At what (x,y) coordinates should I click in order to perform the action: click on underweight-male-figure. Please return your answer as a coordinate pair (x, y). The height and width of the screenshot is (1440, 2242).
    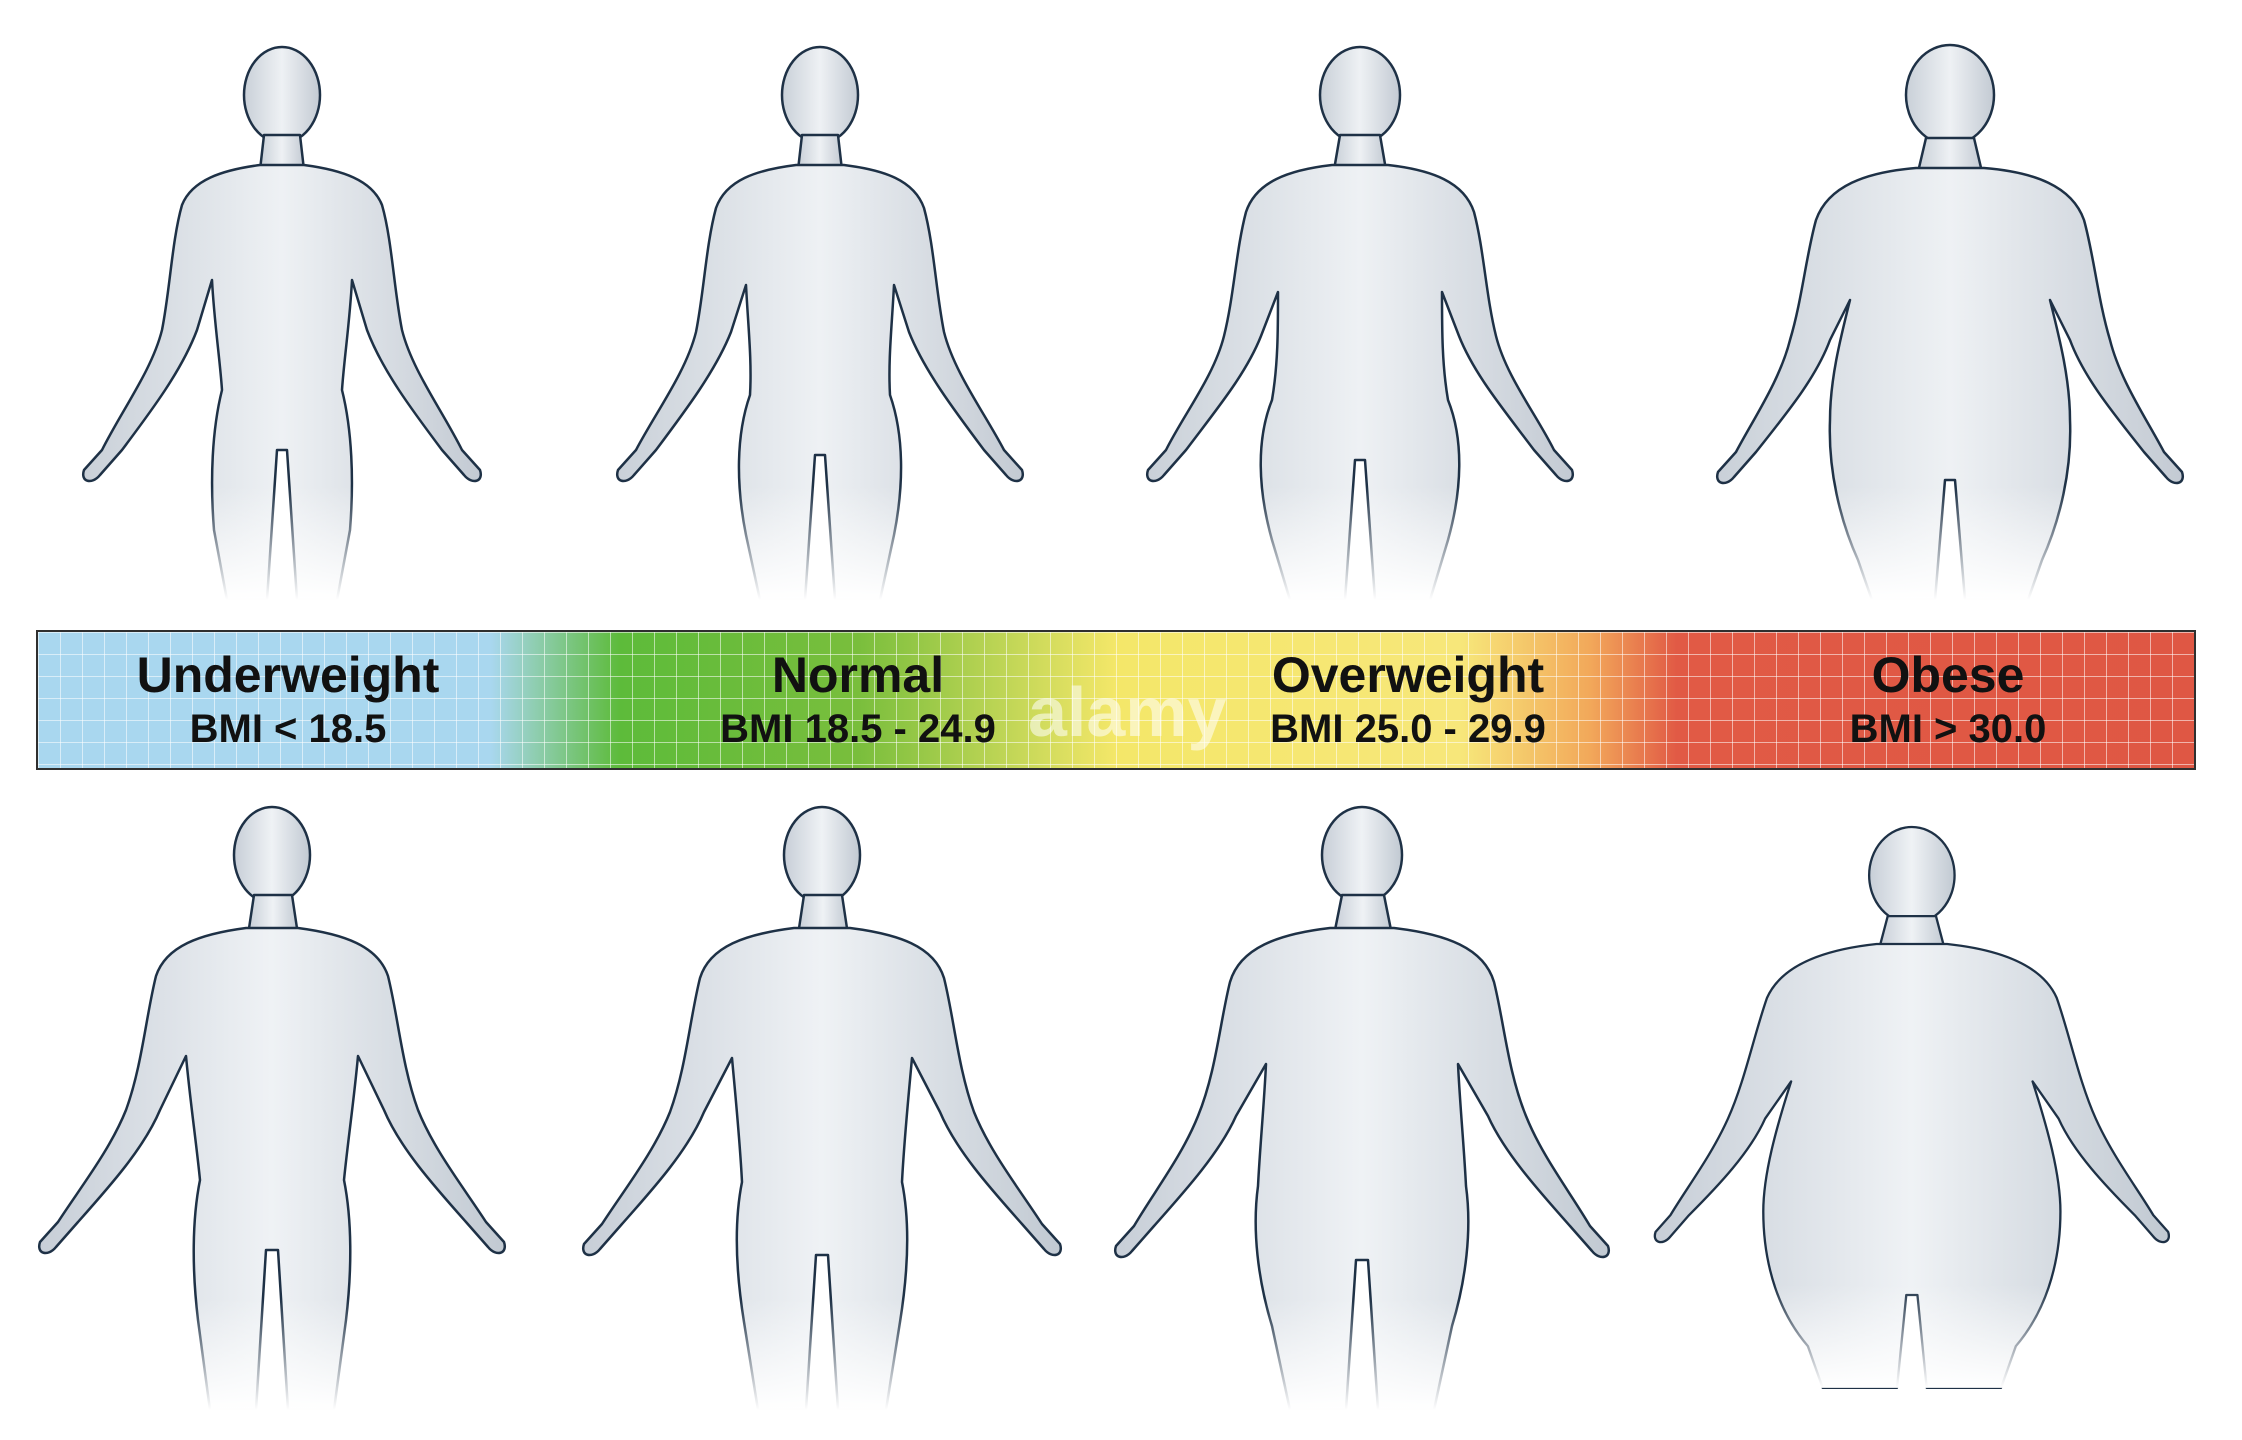
    Looking at the image, I should click on (270, 1100).